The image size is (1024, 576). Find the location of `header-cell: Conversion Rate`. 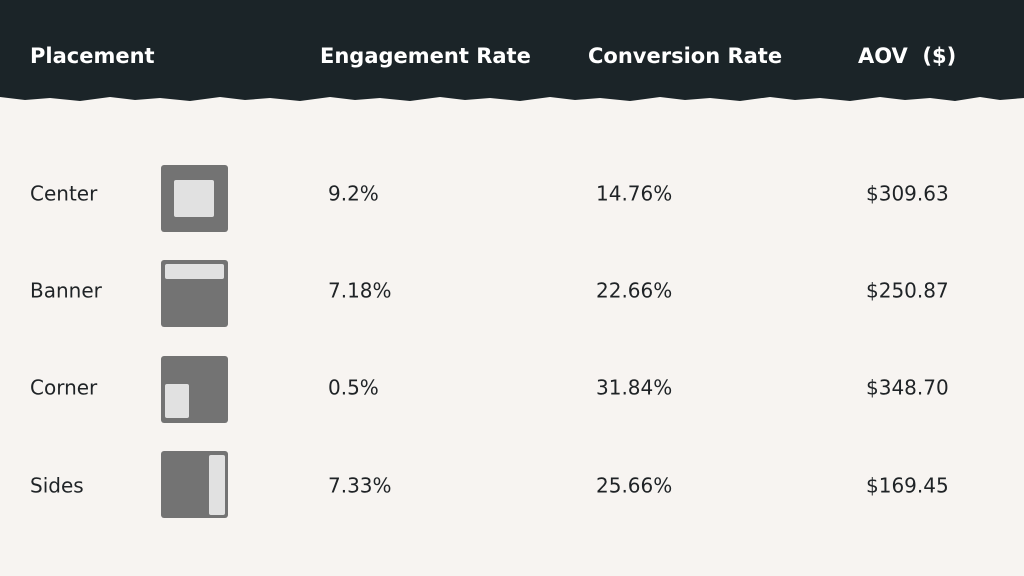

header-cell: Conversion Rate is located at coordinates (685, 56).